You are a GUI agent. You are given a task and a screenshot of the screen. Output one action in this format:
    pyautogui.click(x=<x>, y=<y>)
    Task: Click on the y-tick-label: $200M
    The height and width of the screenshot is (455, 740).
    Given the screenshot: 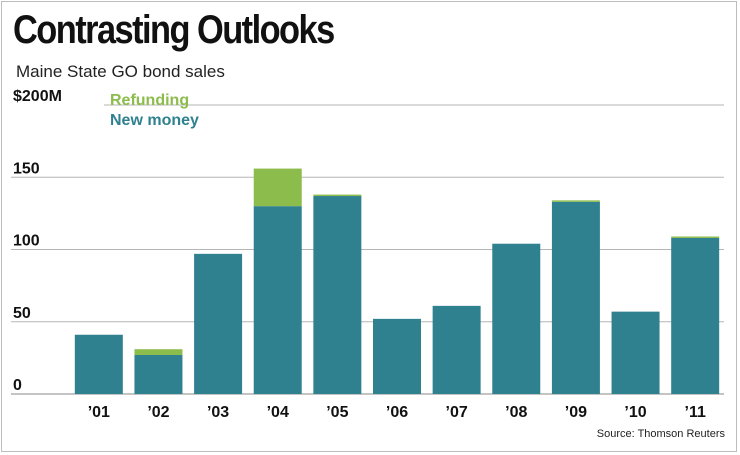 What is the action you would take?
    pyautogui.click(x=37, y=96)
    